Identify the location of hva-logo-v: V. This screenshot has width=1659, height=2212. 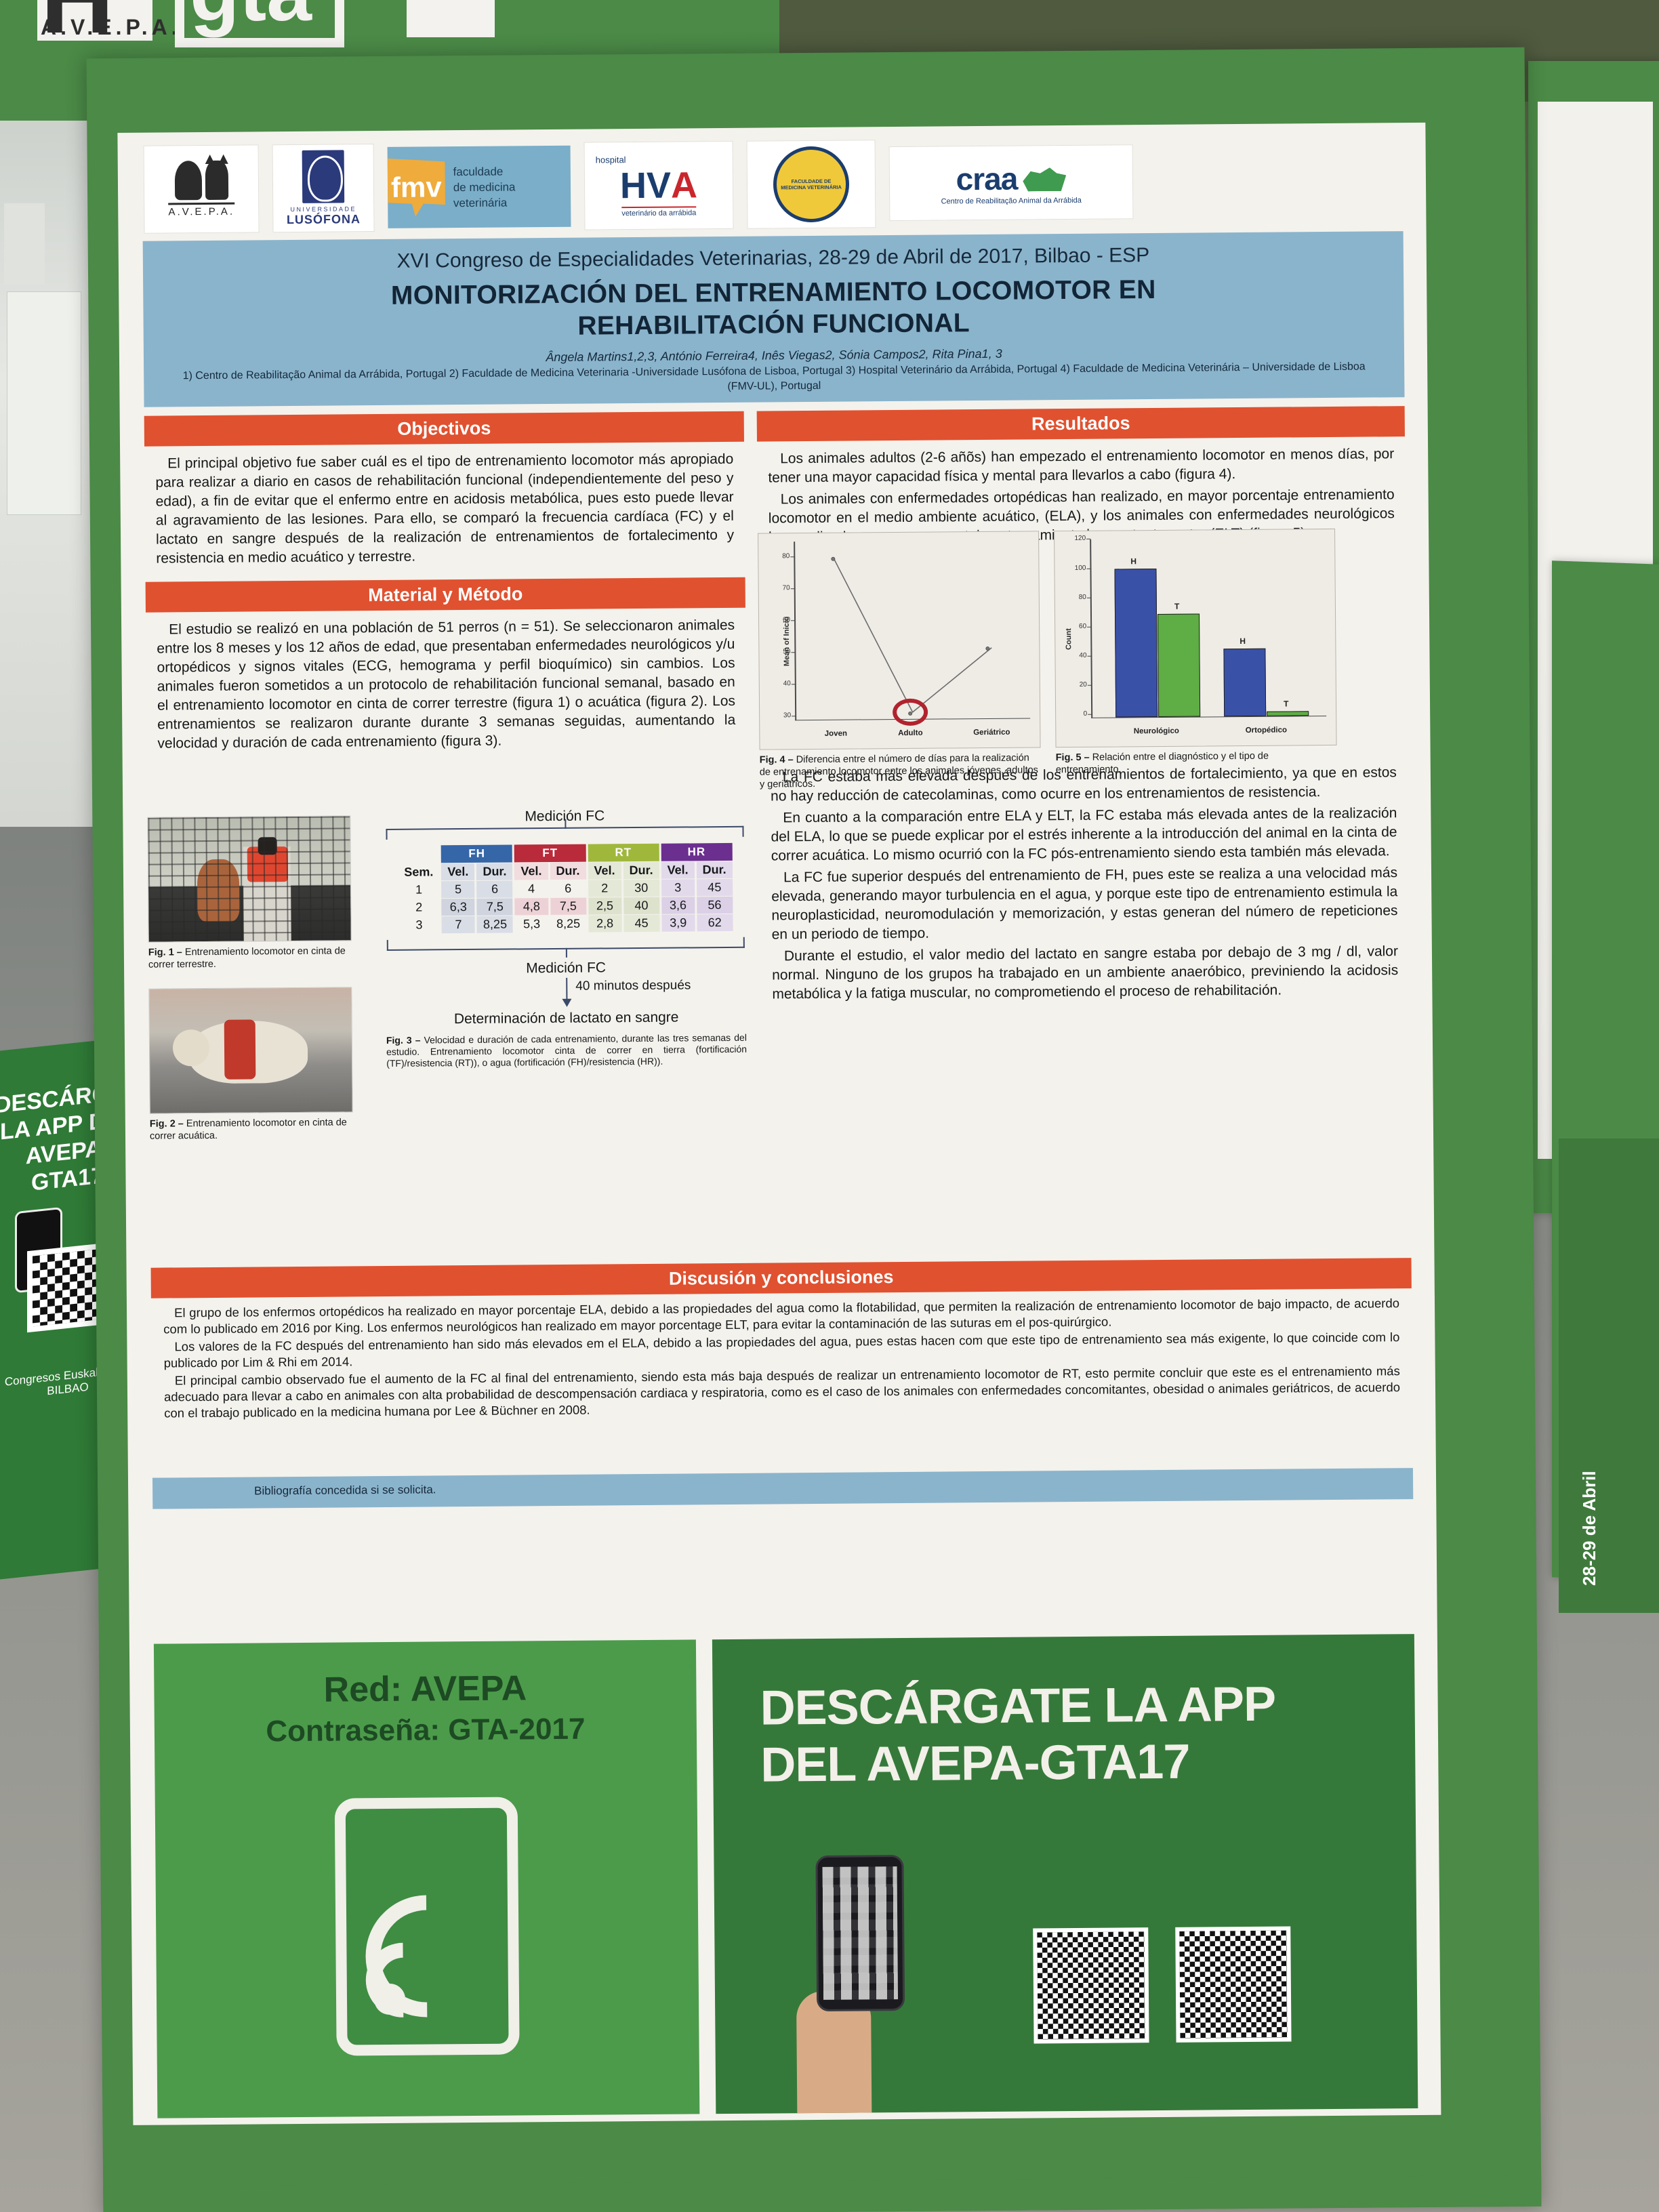
(659, 185).